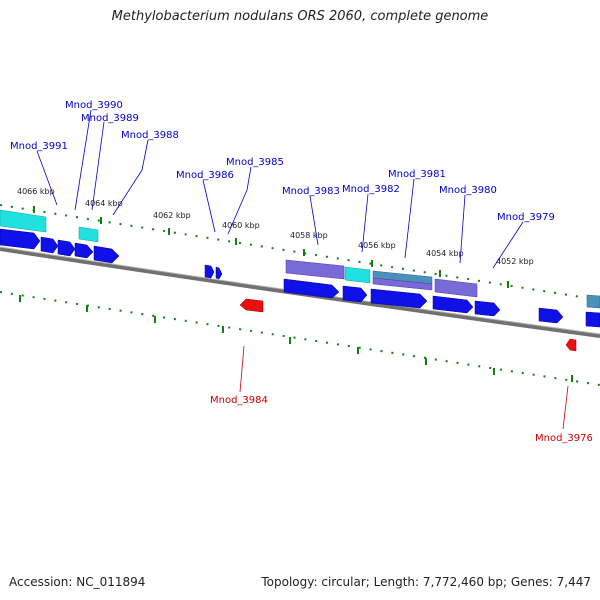  Describe the element at coordinates (593, 301) in the screenshot. I see `teal-feature` at that location.